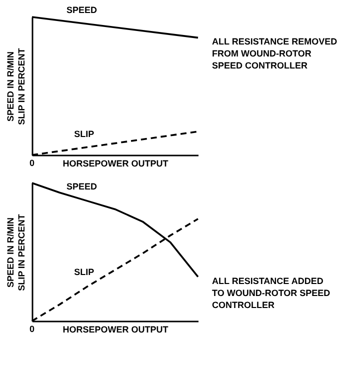 The width and height of the screenshot is (338, 371). What do you see at coordinates (275, 53) in the screenshot?
I see `annotation: ALL RESISTANCE REMOVED FROM WOUND-ROTOR SPEED CONTROLLER` at bounding box center [275, 53].